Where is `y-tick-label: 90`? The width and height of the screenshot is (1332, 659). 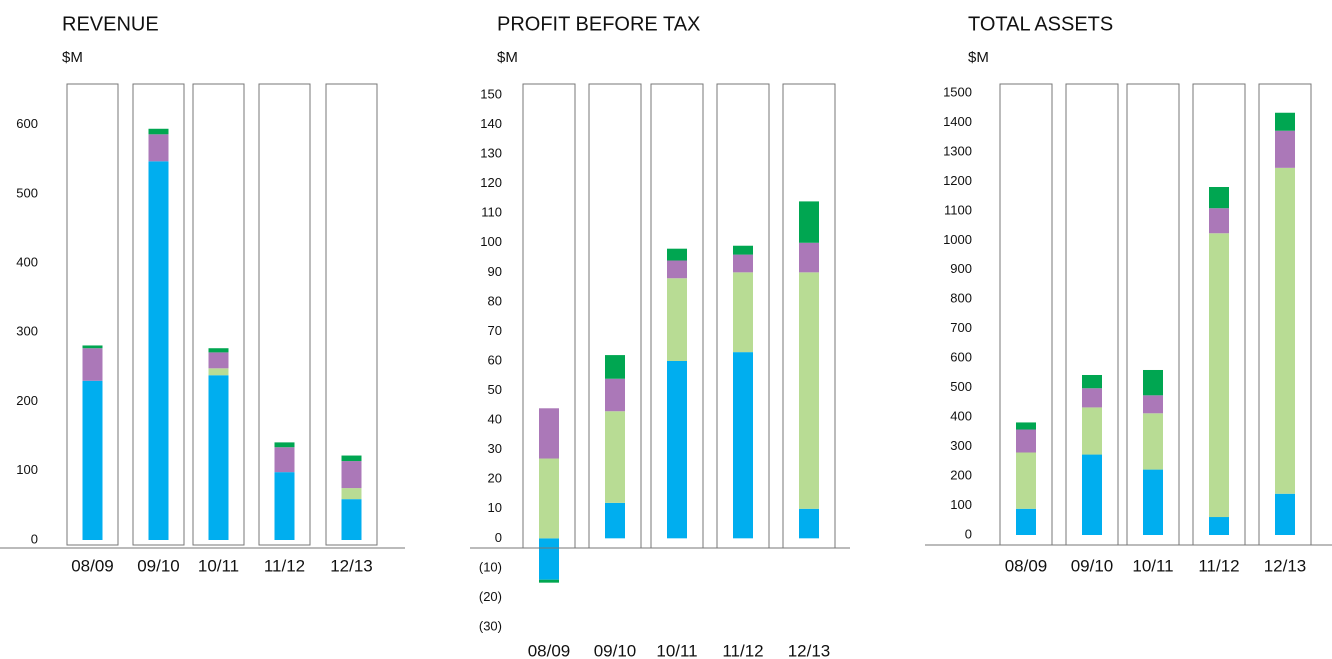
y-tick-label: 90 is located at coordinates (495, 271).